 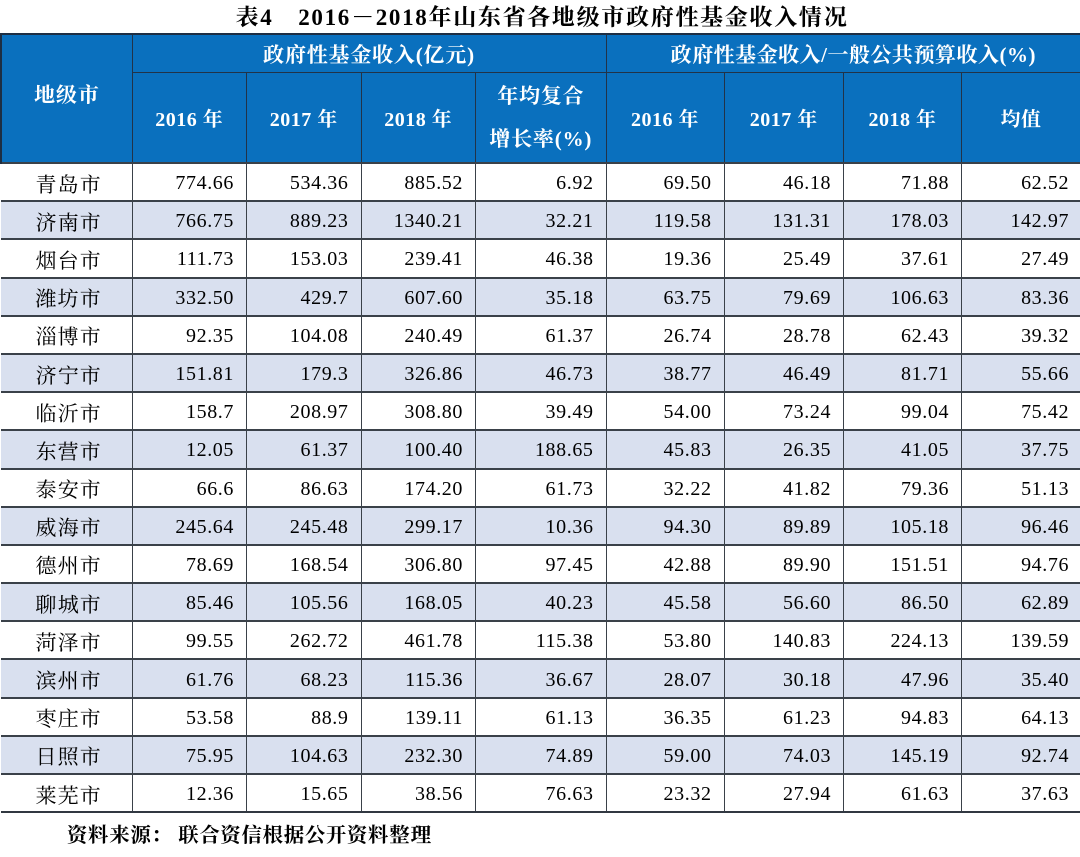 I want to click on value-cell: 78.69, so click(x=189, y=564).